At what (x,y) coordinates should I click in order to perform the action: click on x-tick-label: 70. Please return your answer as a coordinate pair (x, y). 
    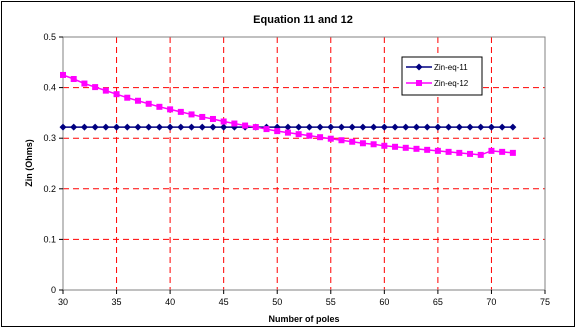
    Looking at the image, I should click on (491, 302).